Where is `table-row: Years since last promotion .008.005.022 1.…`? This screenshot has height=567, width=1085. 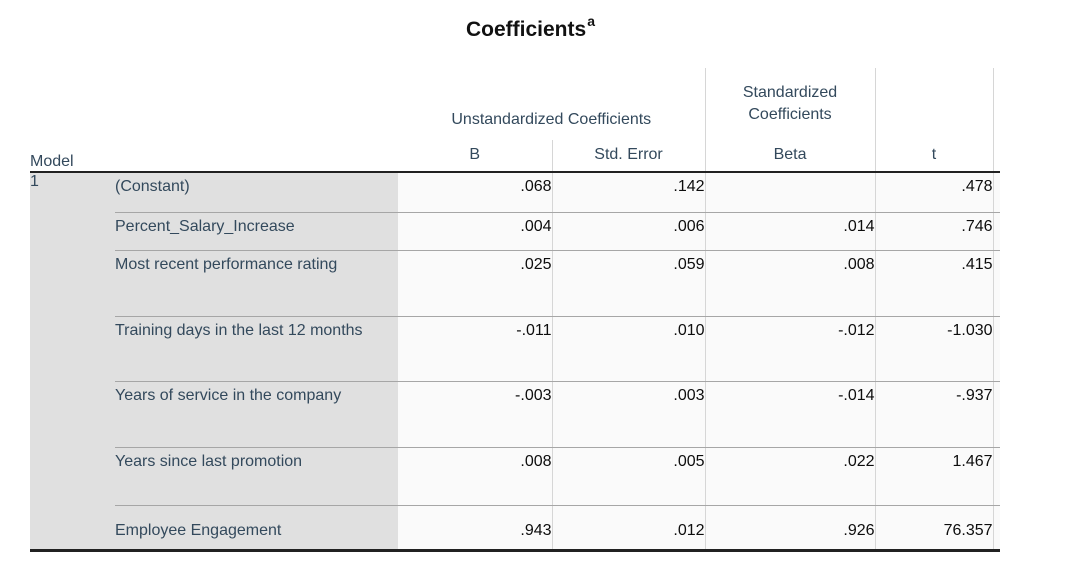
table-row: Years since last promotion .008.005.022 1.… is located at coordinates (515, 476).